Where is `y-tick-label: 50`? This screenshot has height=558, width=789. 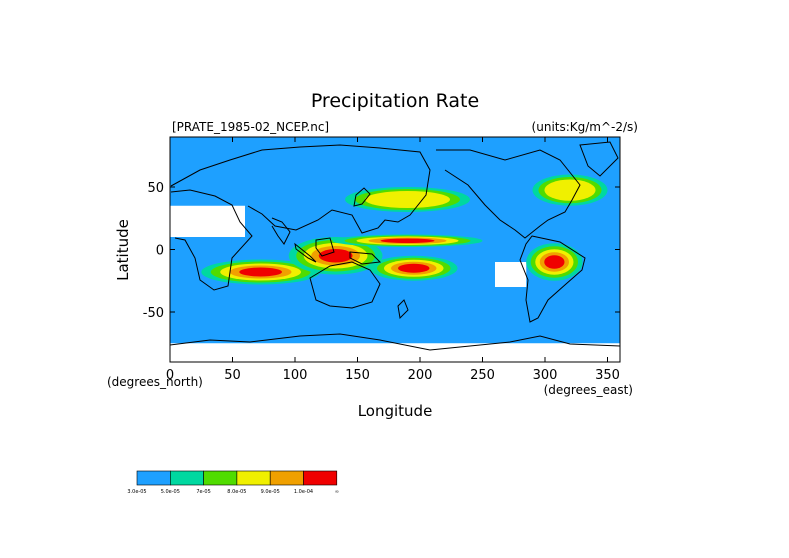
y-tick-label: 50 is located at coordinates (155, 188).